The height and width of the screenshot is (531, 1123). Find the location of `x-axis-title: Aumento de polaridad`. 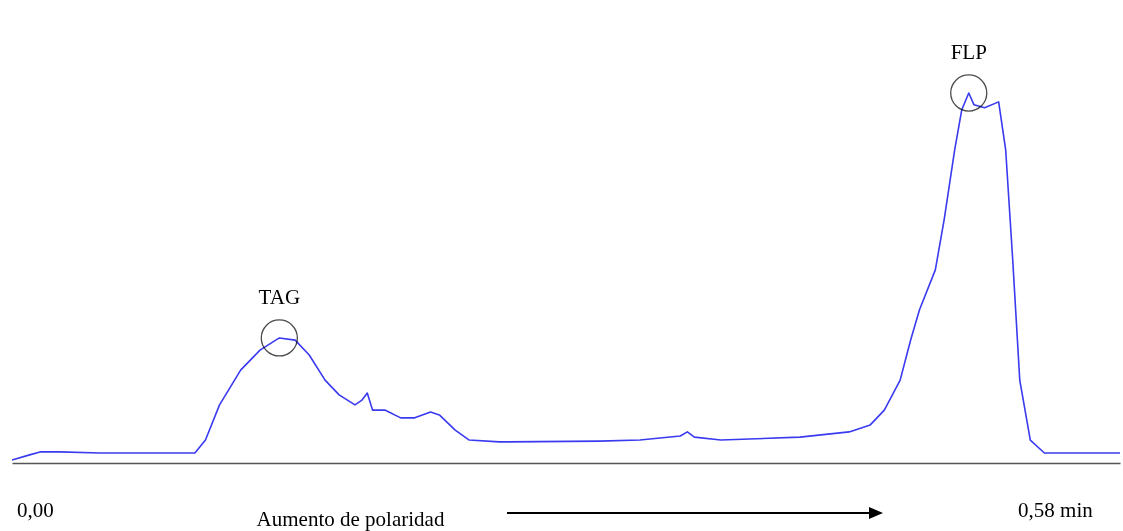

x-axis-title: Aumento de polaridad is located at coordinates (350, 518).